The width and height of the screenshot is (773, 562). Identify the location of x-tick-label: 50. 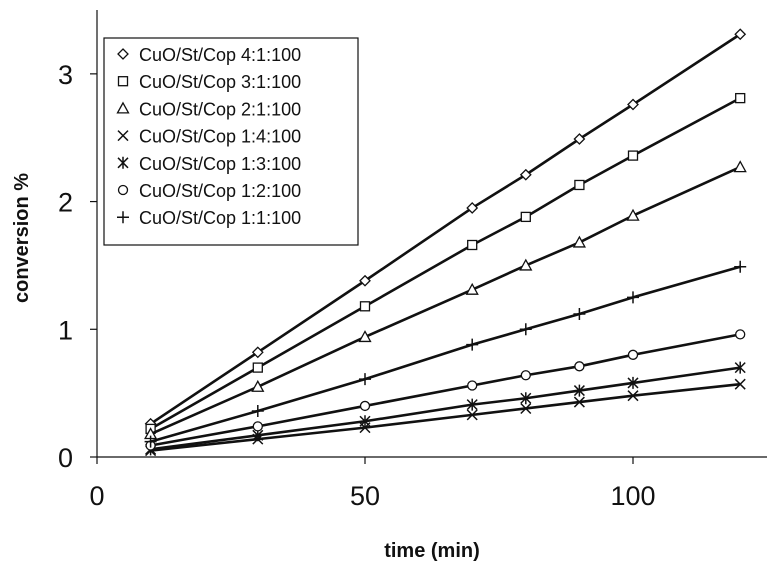
(365, 496).